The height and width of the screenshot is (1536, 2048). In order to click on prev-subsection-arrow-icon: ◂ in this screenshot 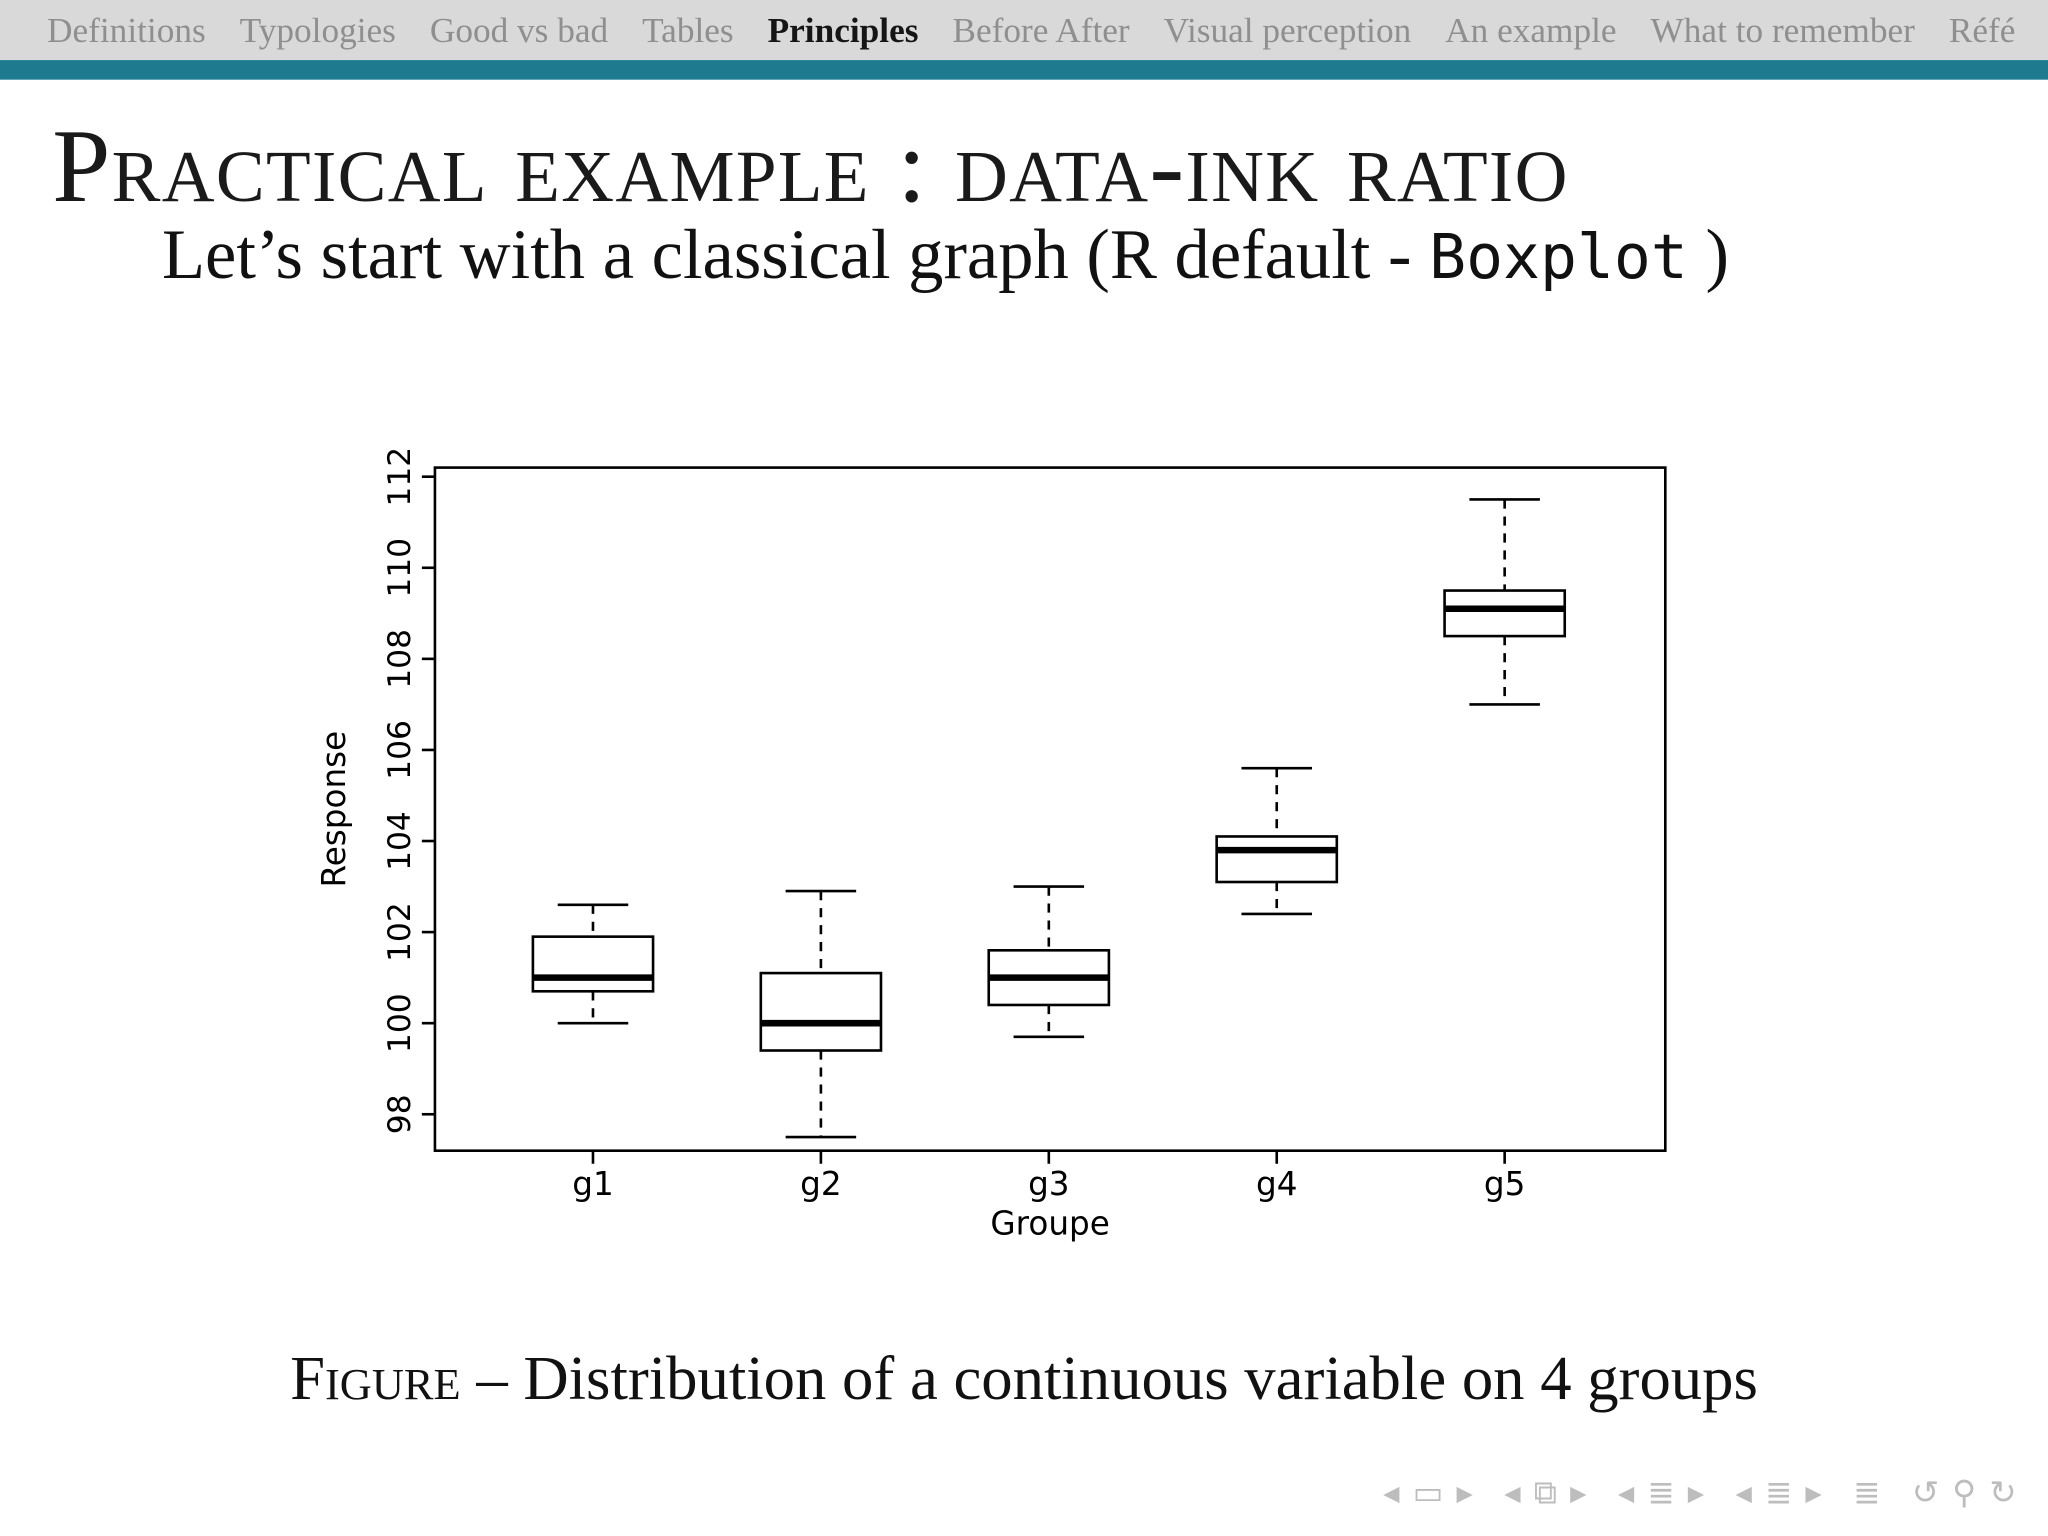, I will do `click(1626, 1492)`.